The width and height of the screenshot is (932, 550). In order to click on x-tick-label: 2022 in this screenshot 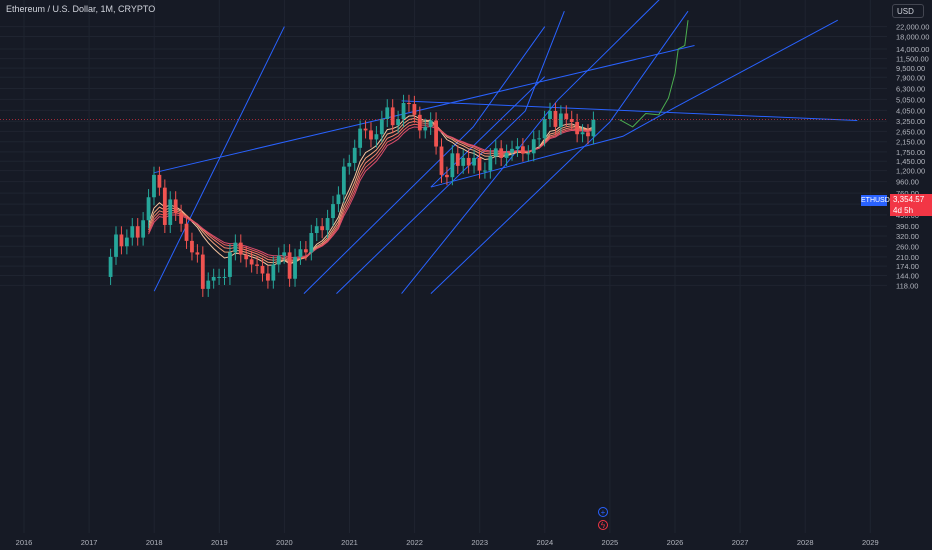, I will do `click(414, 542)`.